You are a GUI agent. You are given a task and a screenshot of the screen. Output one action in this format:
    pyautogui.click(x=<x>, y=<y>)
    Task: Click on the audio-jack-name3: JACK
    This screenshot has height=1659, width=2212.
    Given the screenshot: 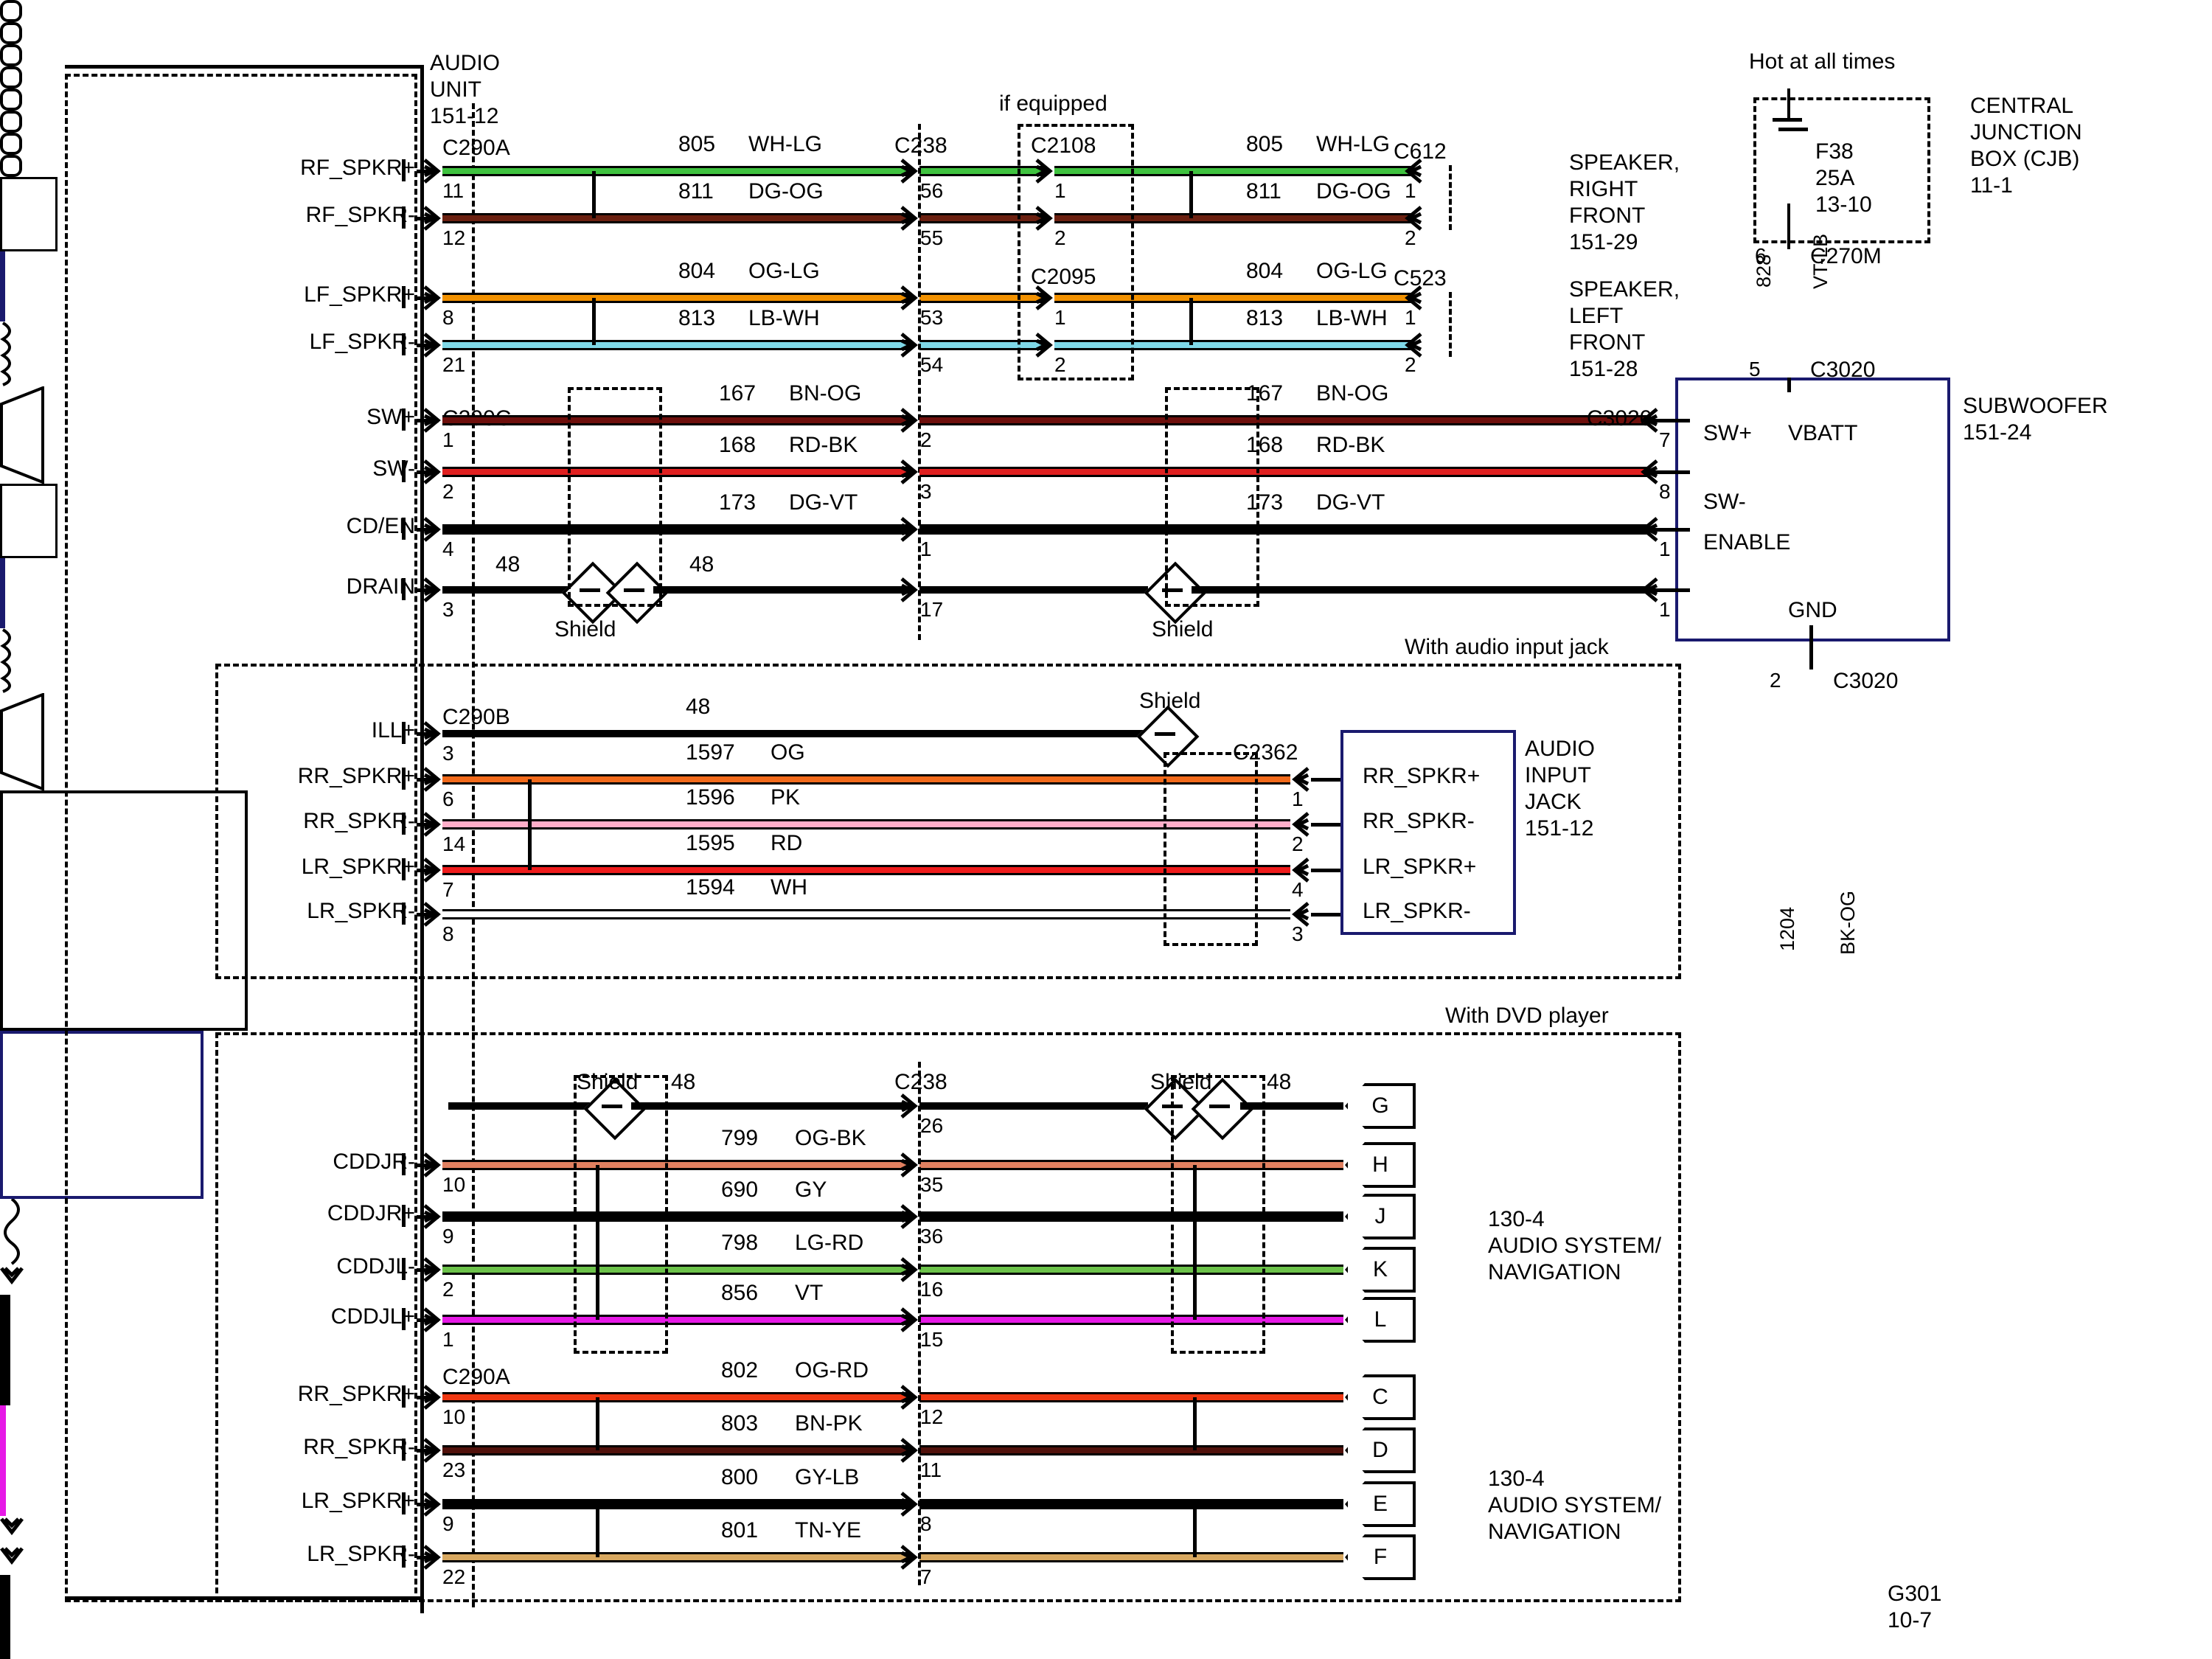 What is the action you would take?
    pyautogui.click(x=1553, y=802)
    